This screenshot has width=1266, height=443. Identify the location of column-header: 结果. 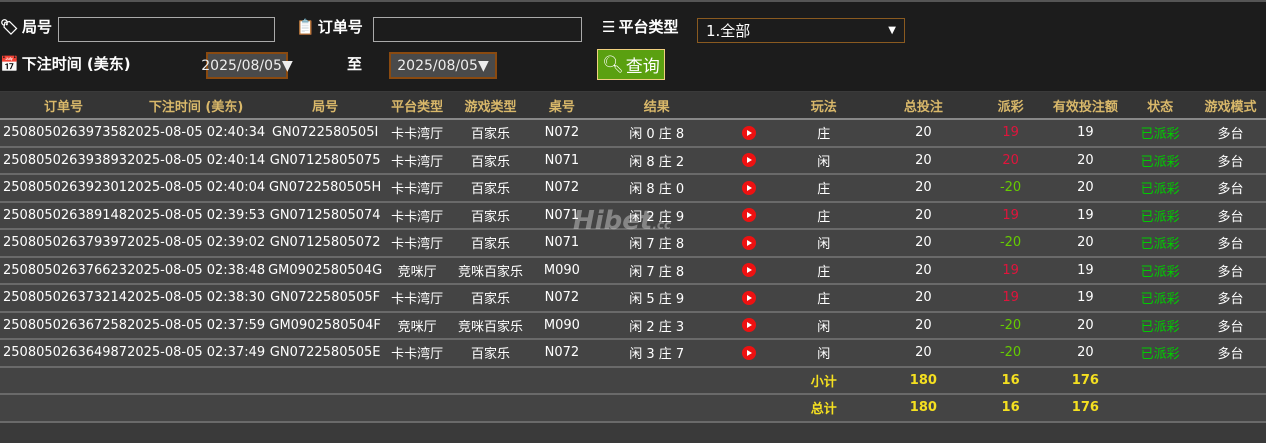
(656, 106).